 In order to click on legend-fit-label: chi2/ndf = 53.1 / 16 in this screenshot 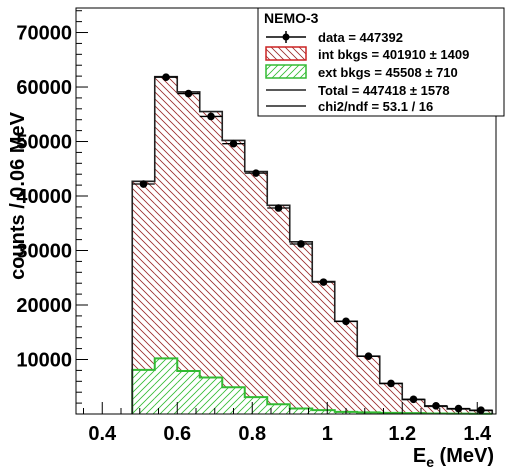, I will do `click(375, 106)`.